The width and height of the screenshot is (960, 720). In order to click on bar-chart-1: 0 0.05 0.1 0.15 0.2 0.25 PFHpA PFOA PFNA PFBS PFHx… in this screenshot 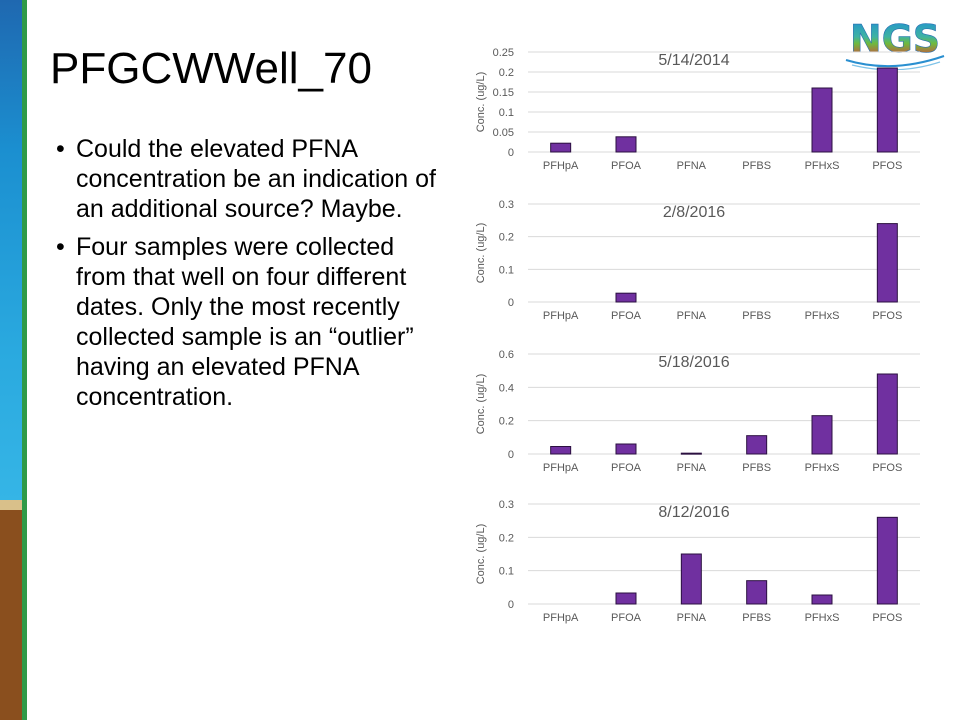, I will do `click(697, 109)`.